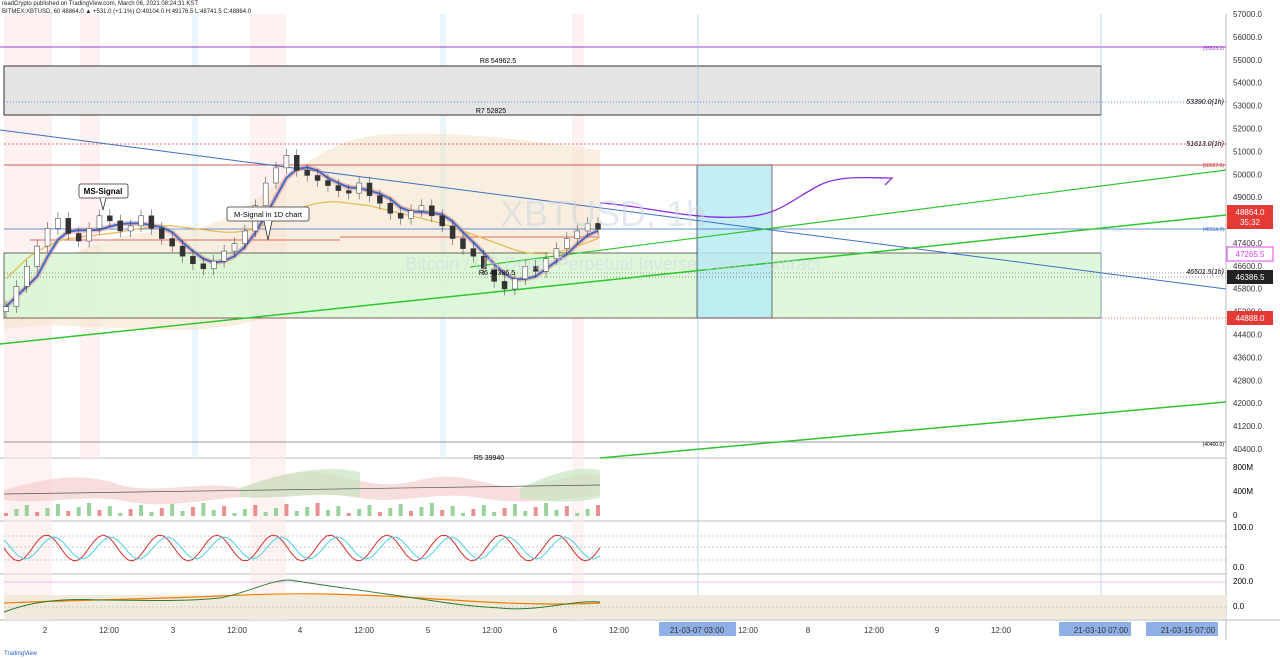 Image resolution: width=1280 pixels, height=658 pixels. I want to click on price-tags: 48864.0 35:32 47265.5 46386.5 44888.0, so click(1250, 265).